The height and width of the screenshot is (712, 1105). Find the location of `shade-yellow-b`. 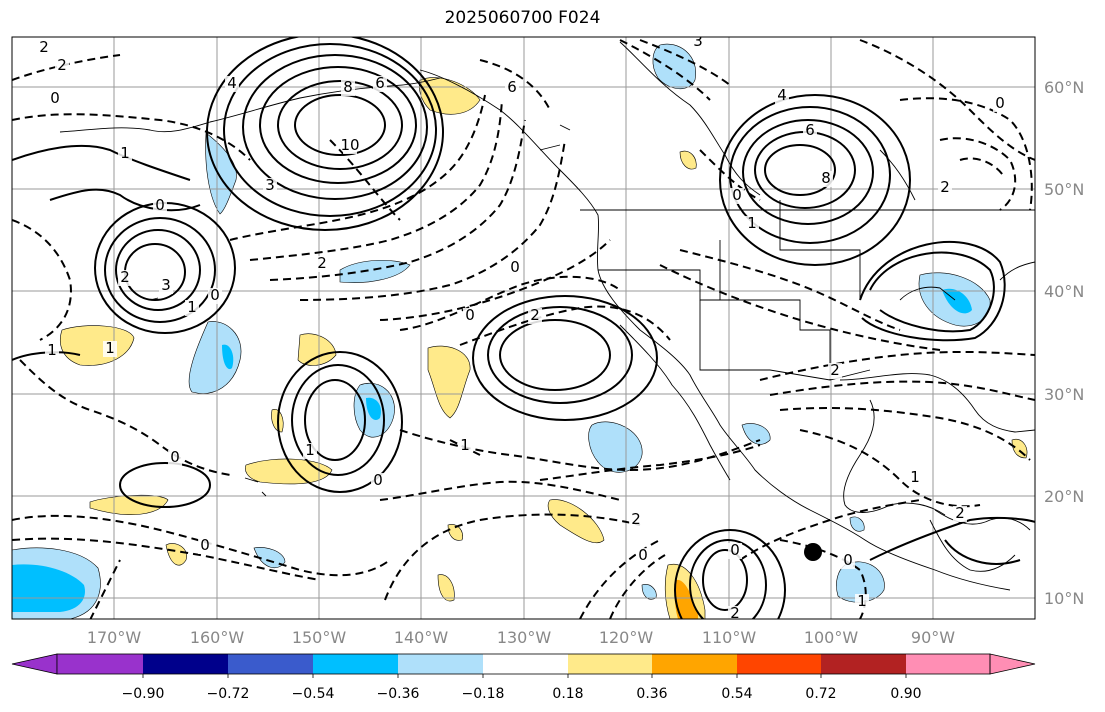

shade-yellow-b is located at coordinates (317, 349).